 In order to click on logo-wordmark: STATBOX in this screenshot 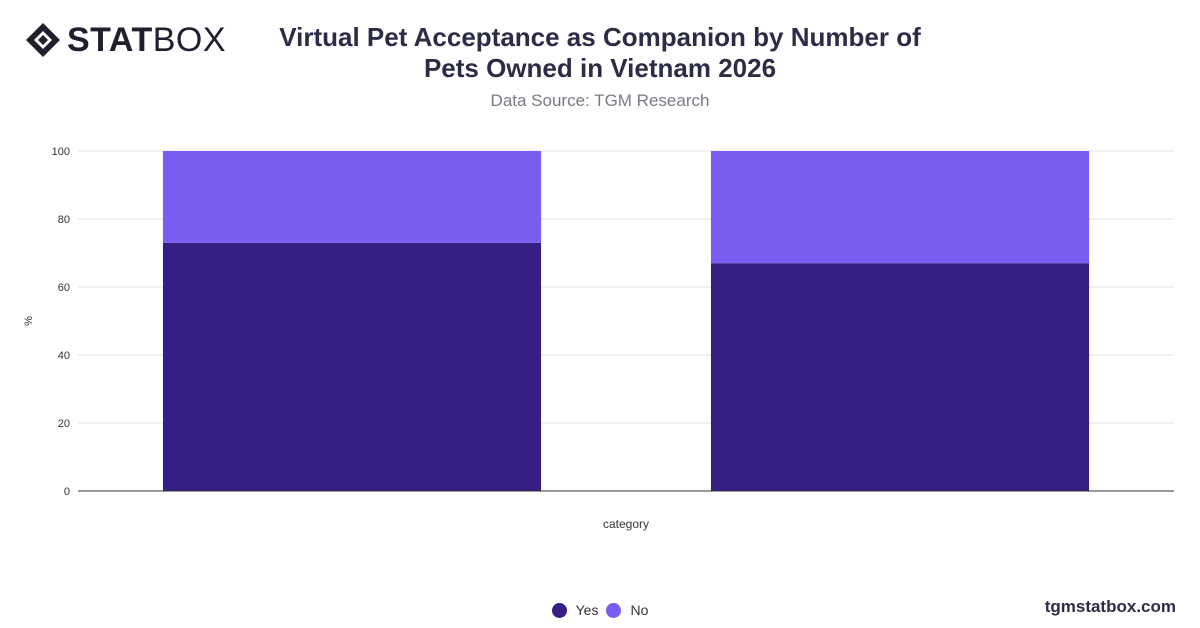, I will do `click(146, 40)`.